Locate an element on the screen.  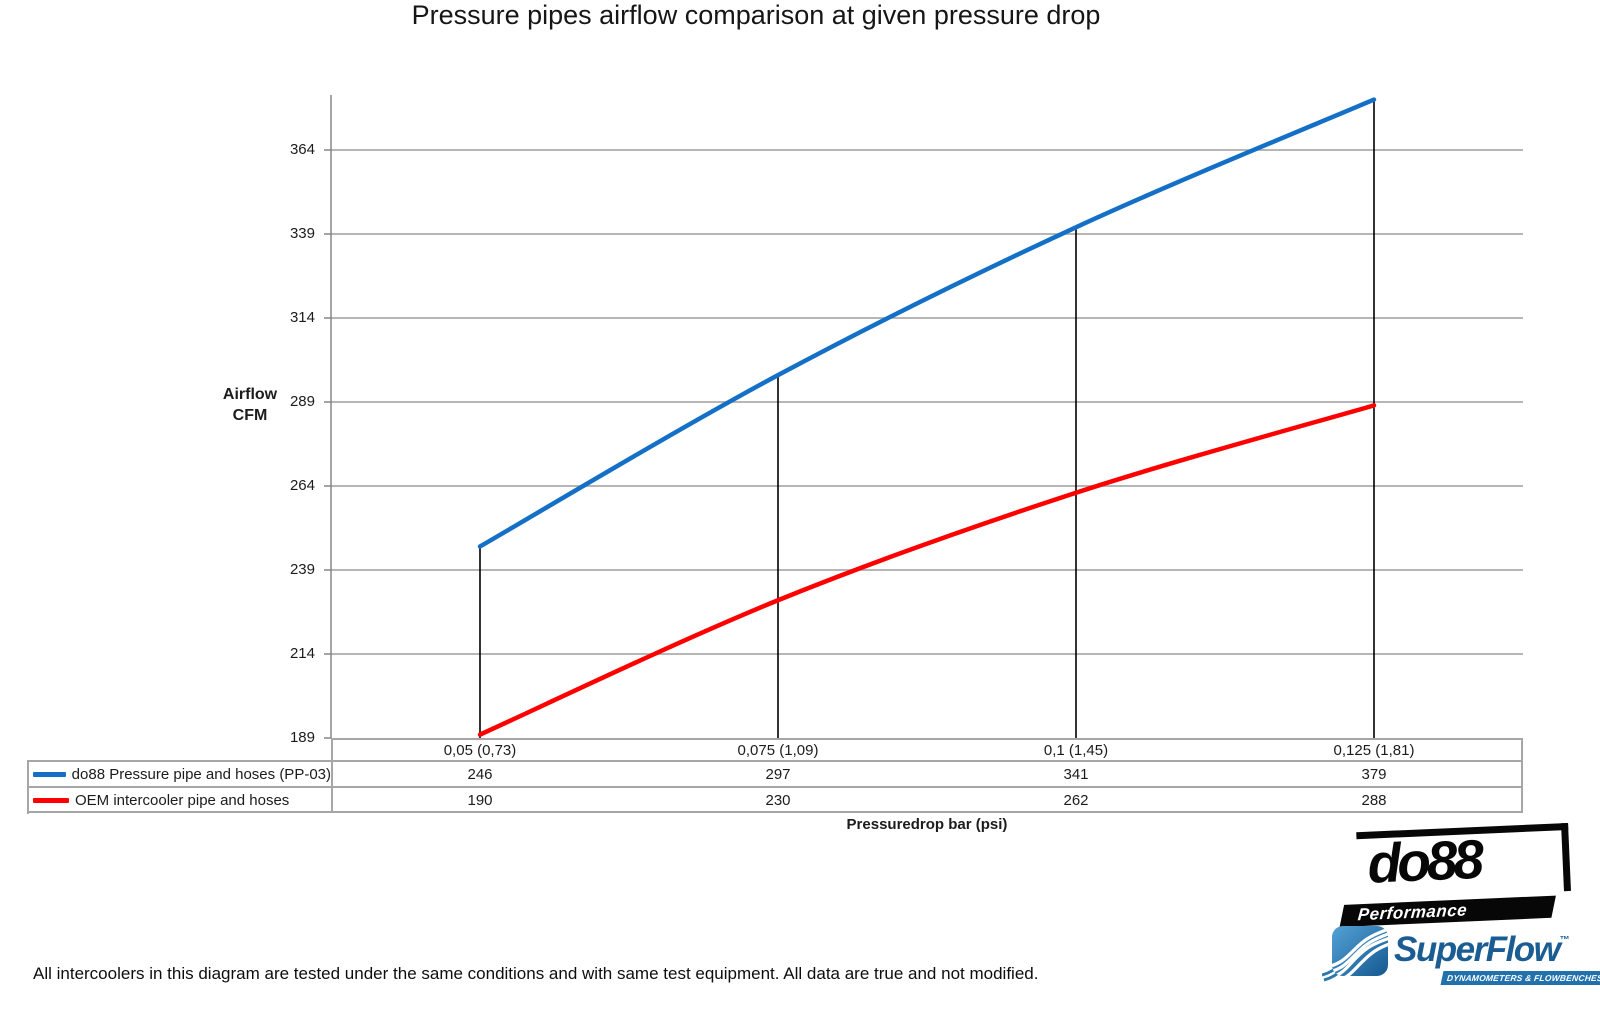
superflow-trademark: ™ is located at coordinates (1564, 940).